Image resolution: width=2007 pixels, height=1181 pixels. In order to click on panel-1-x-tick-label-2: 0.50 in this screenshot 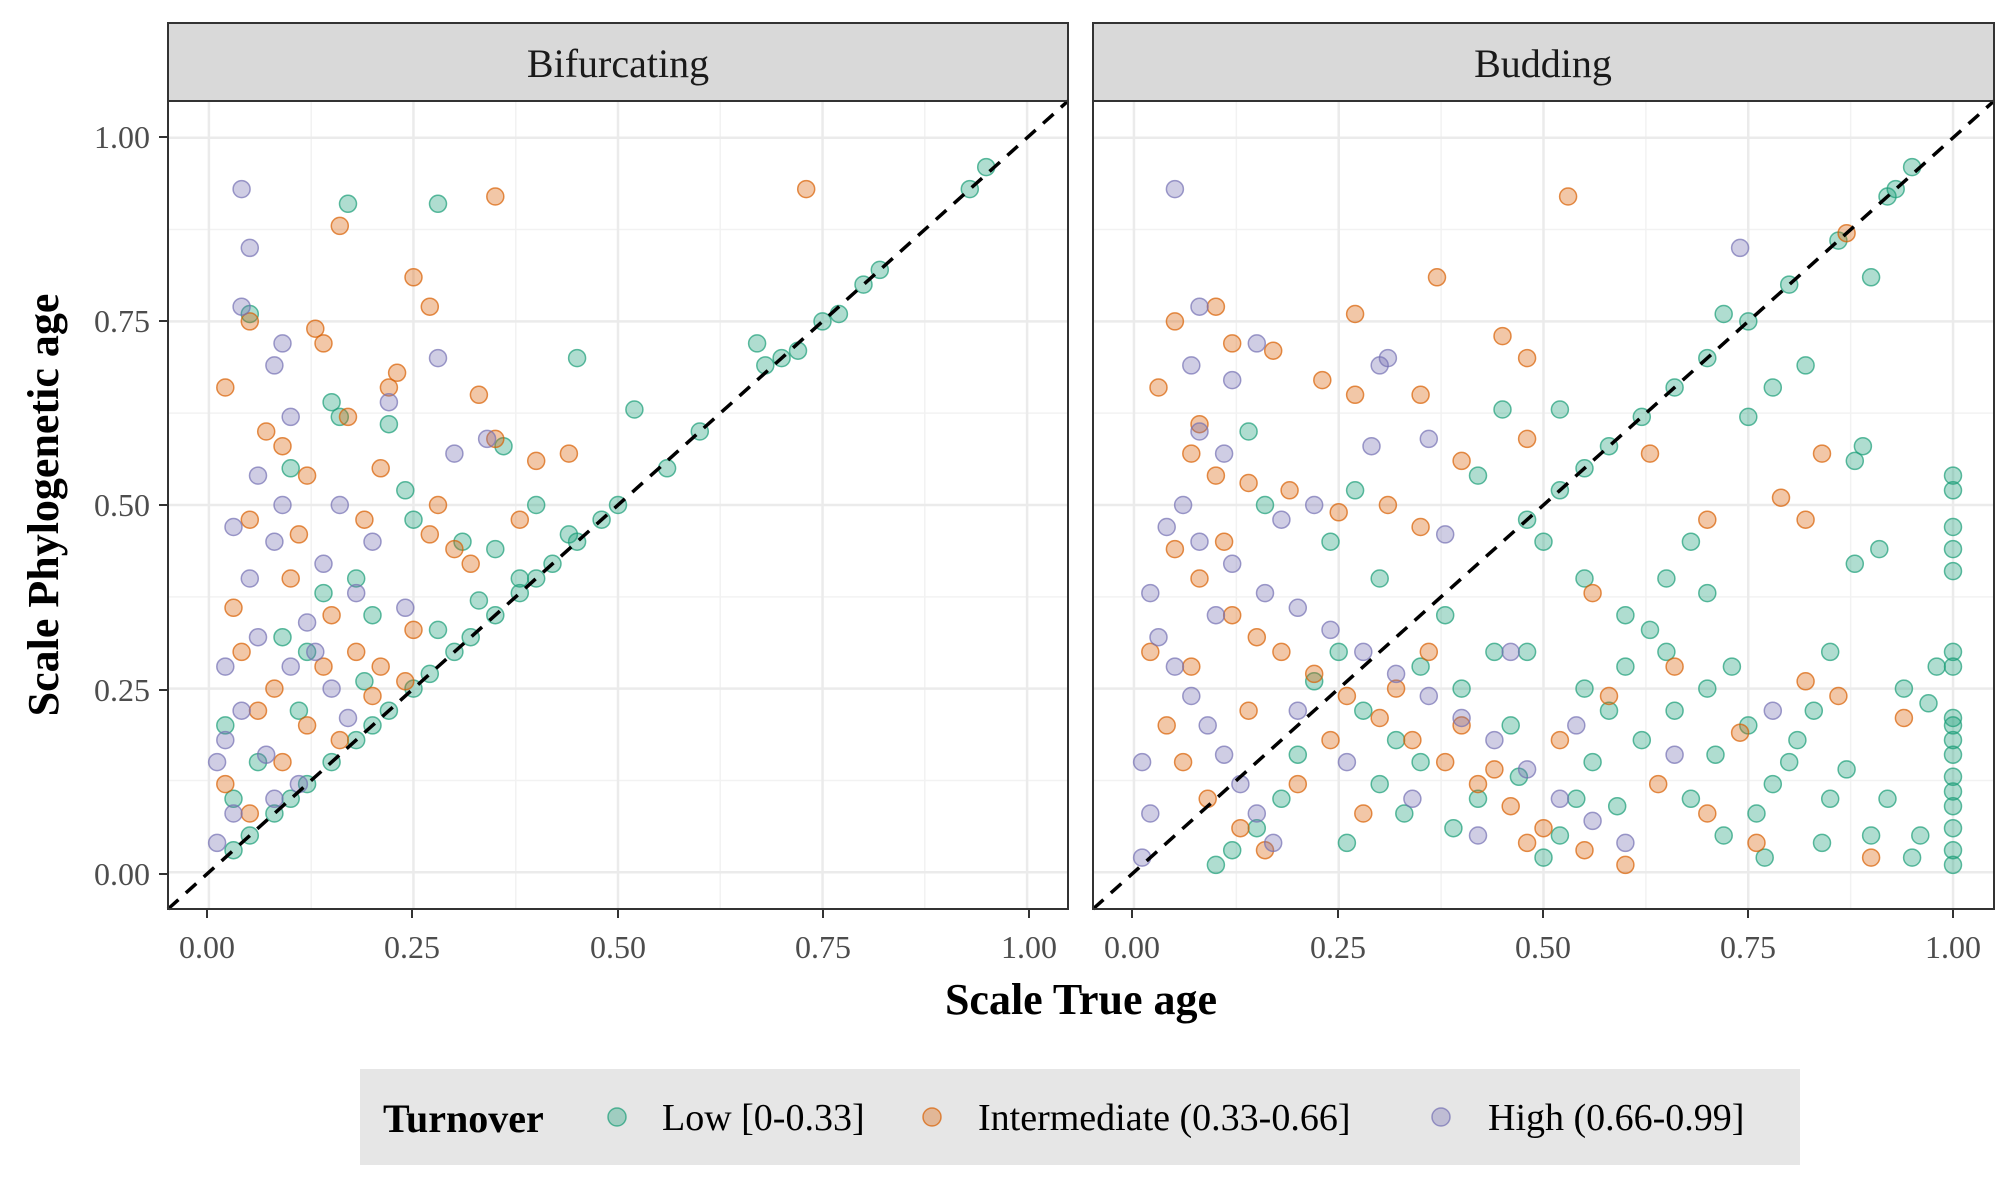, I will do `click(618, 947)`.